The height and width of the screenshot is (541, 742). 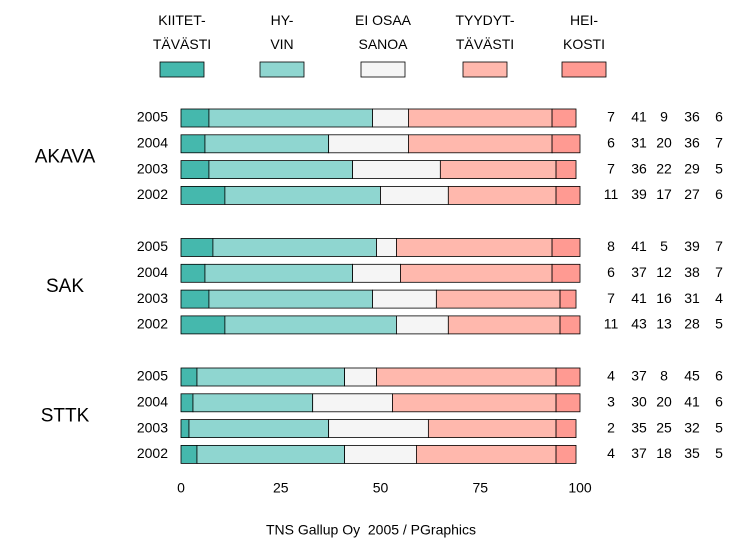 I want to click on value-label: 25, so click(x=664, y=427).